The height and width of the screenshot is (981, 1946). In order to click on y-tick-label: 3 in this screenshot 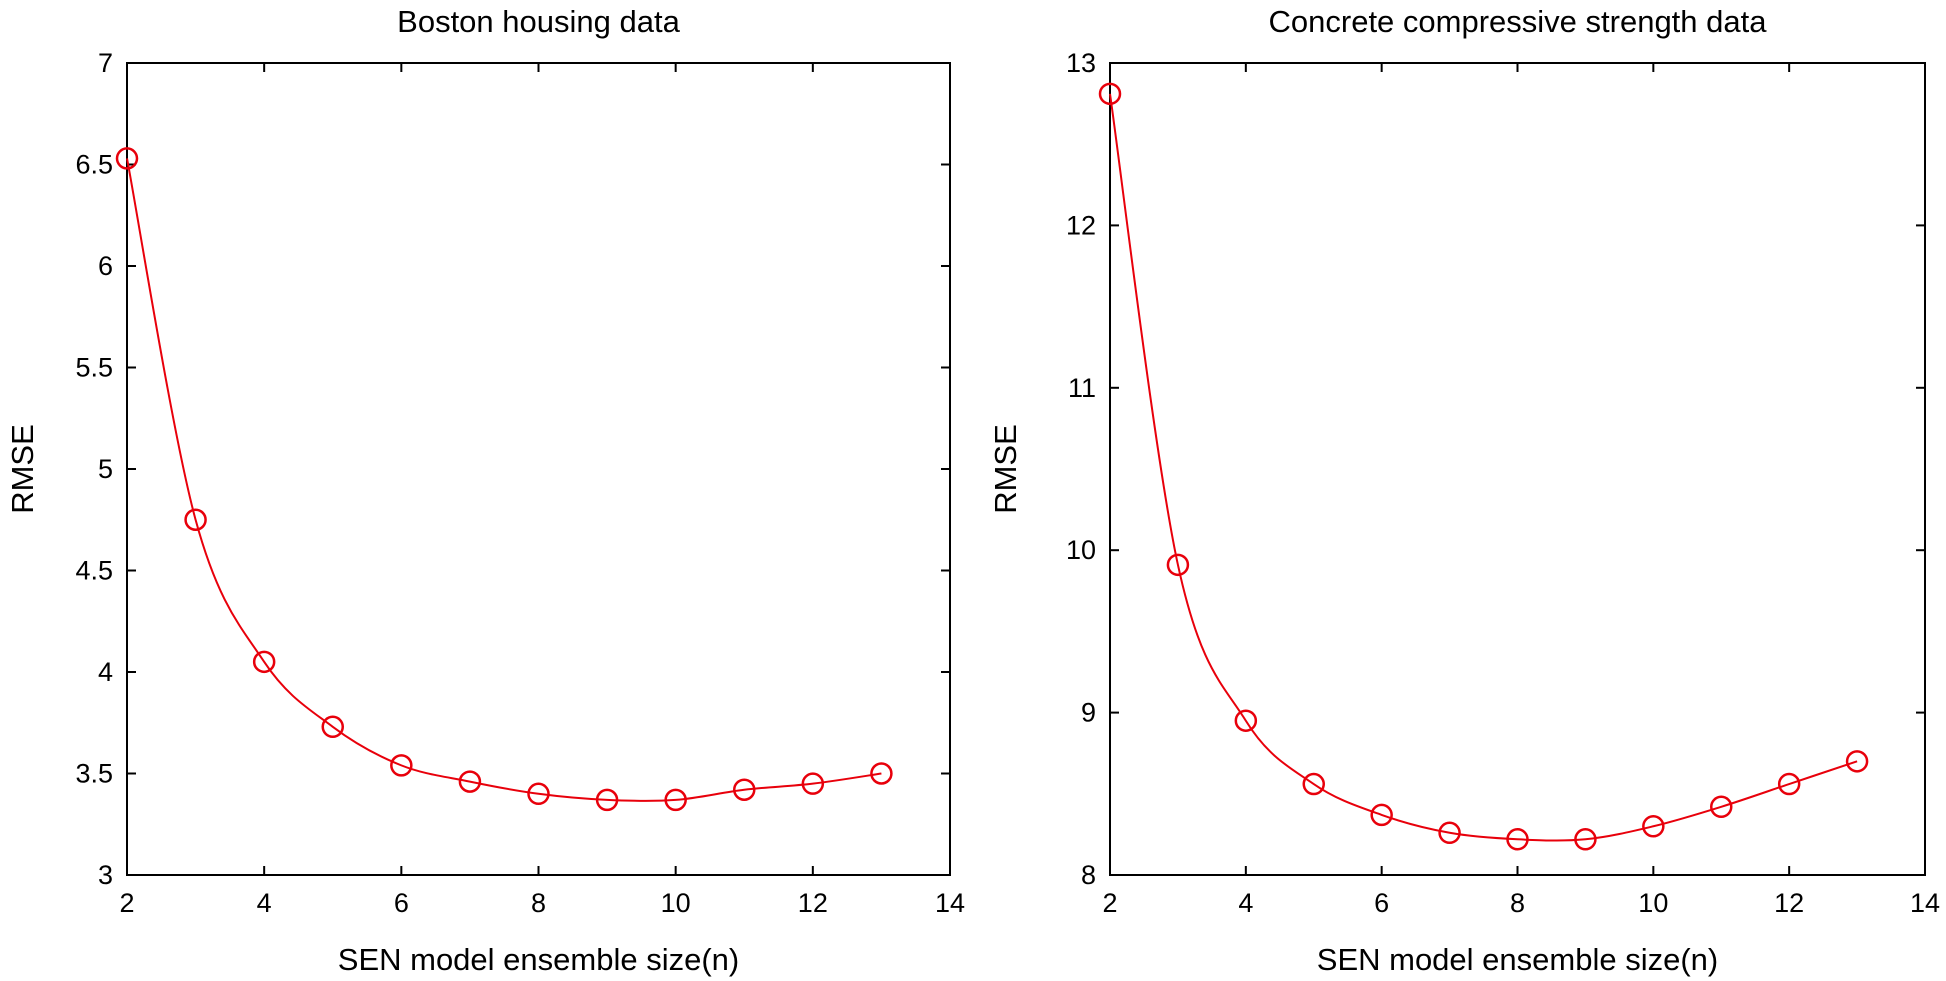, I will do `click(105, 875)`.